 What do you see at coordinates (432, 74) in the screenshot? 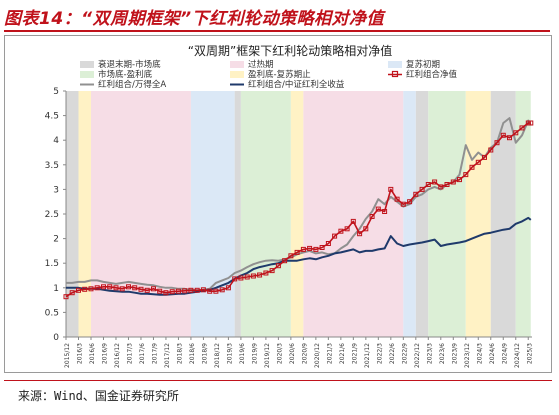
I see `legend-label: 红利组合净值` at bounding box center [432, 74].